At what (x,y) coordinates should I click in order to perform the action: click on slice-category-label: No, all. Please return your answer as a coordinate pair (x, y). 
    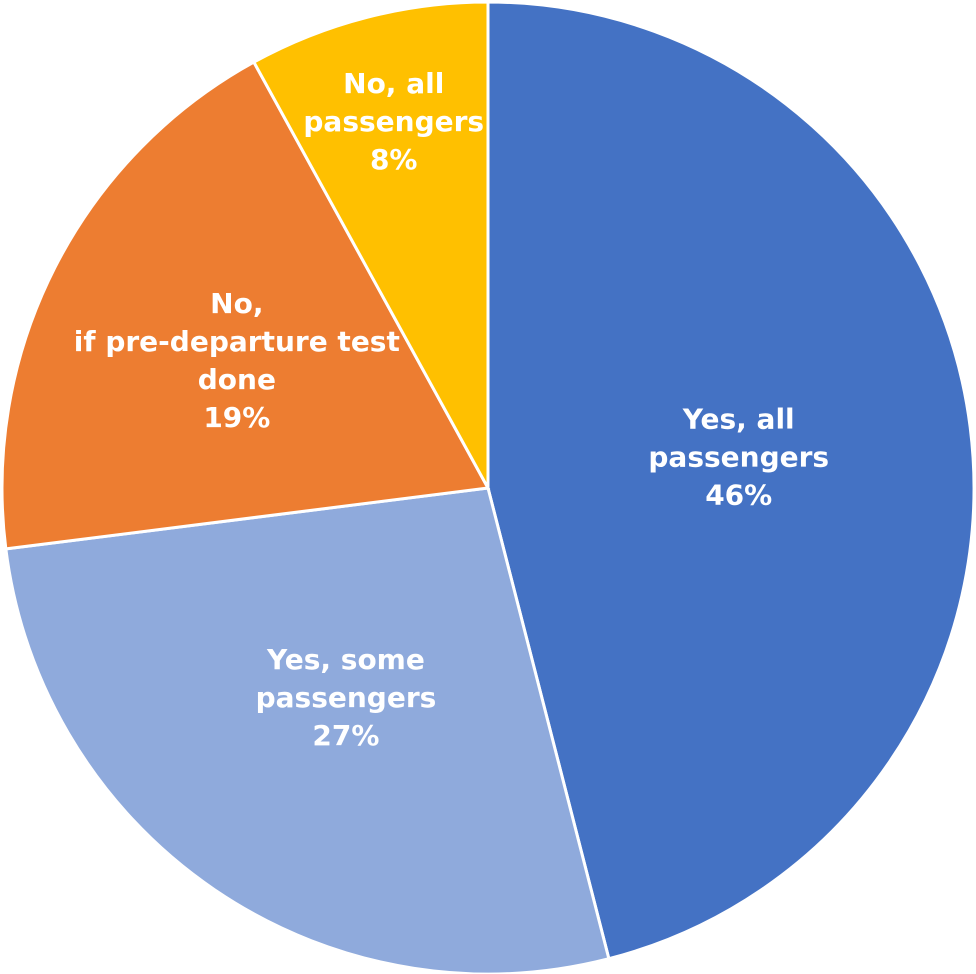
    Looking at the image, I should click on (393, 83).